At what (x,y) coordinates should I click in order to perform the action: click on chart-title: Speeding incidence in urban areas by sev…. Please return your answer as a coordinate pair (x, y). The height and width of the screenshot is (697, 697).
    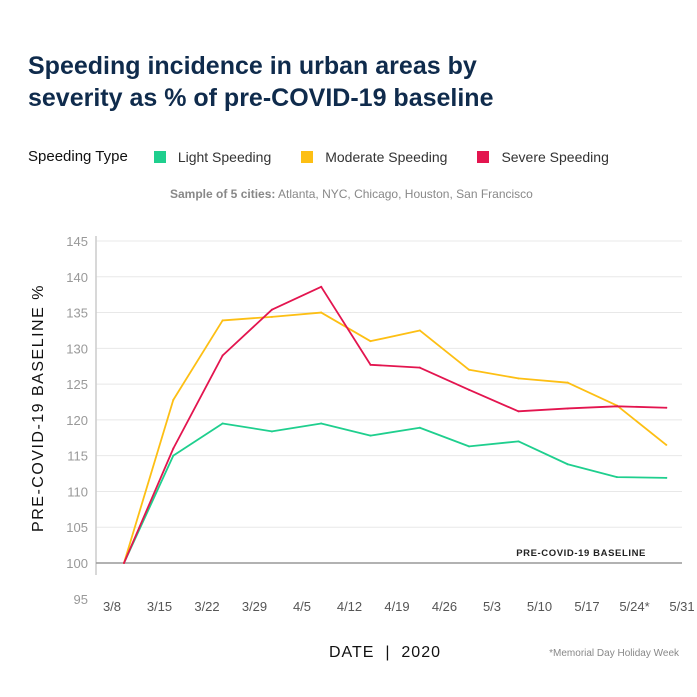
    Looking at the image, I should click on (338, 82).